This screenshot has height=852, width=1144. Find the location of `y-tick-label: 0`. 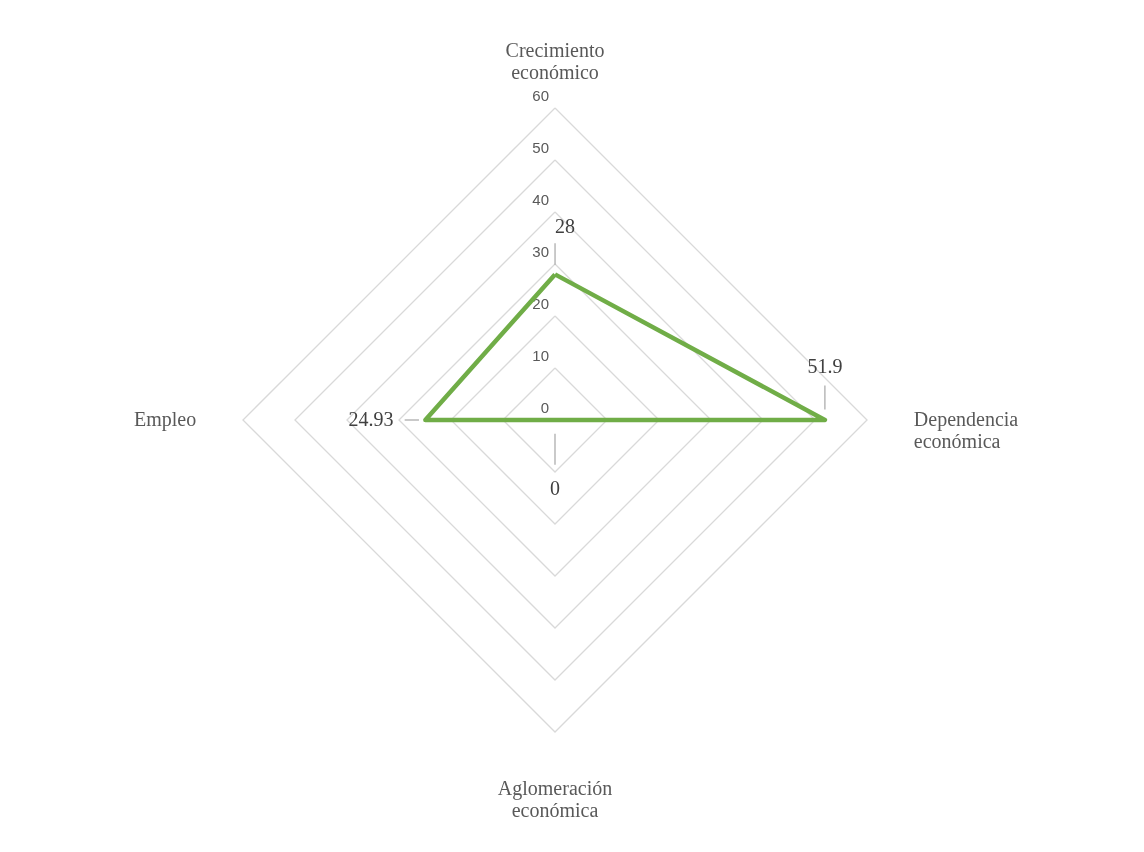

y-tick-label: 0 is located at coordinates (544, 407).